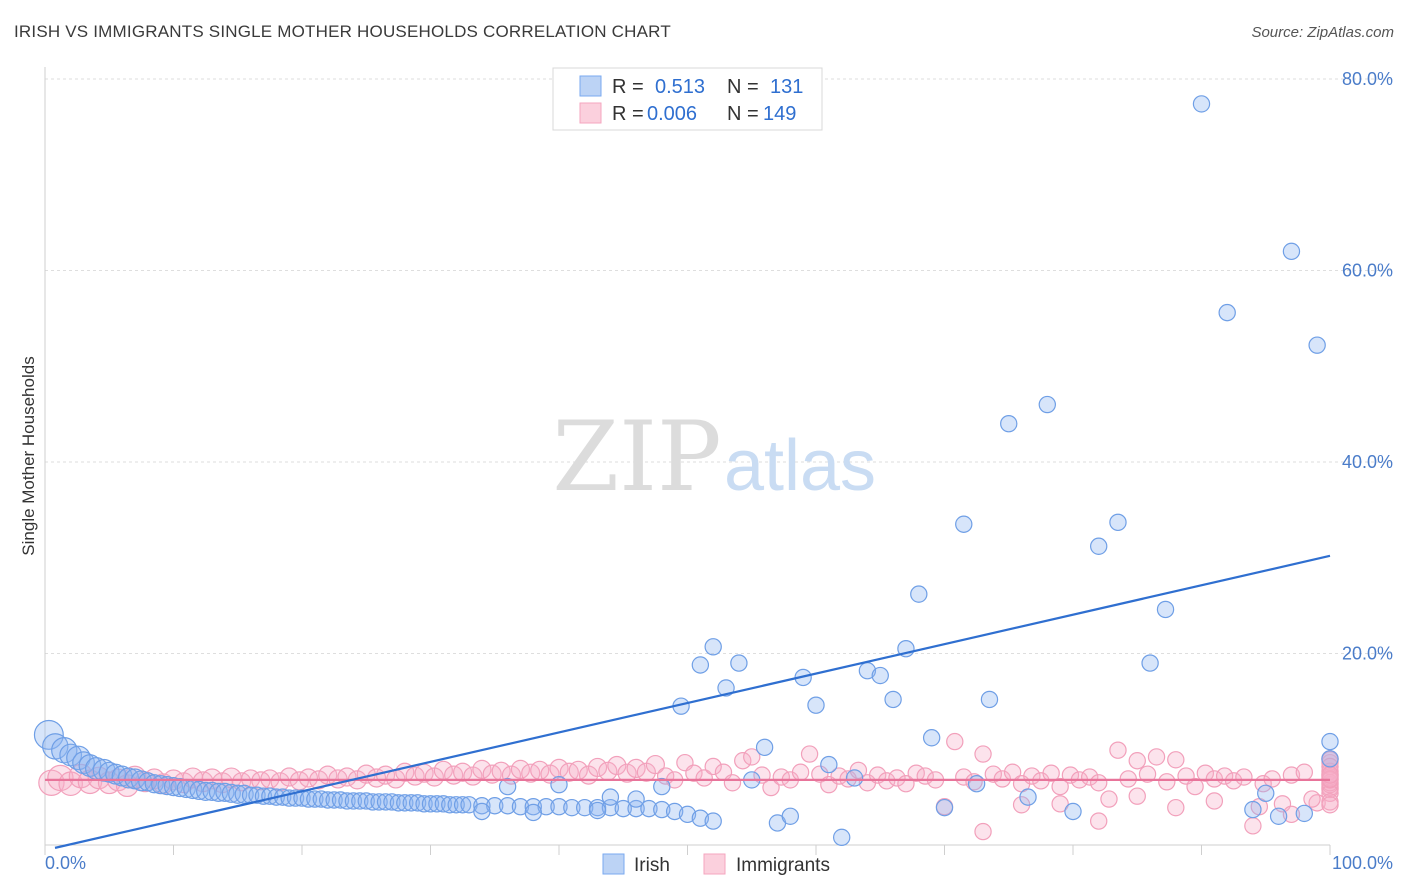 The width and height of the screenshot is (1406, 892). What do you see at coordinates (636, 457) in the screenshot?
I see `watermark-zip: ZIP` at bounding box center [636, 457].